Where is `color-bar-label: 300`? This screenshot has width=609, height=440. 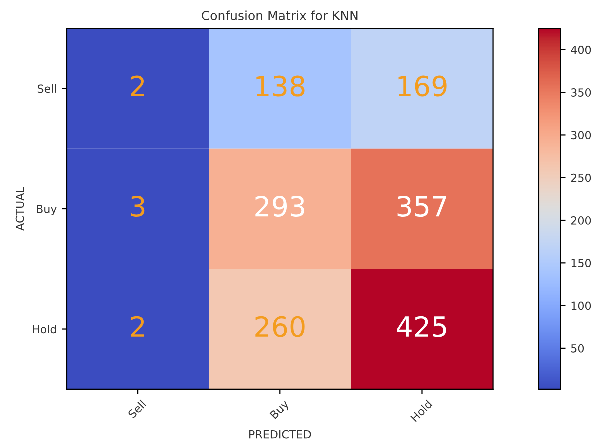 color-bar-label: 300 is located at coordinates (581, 135).